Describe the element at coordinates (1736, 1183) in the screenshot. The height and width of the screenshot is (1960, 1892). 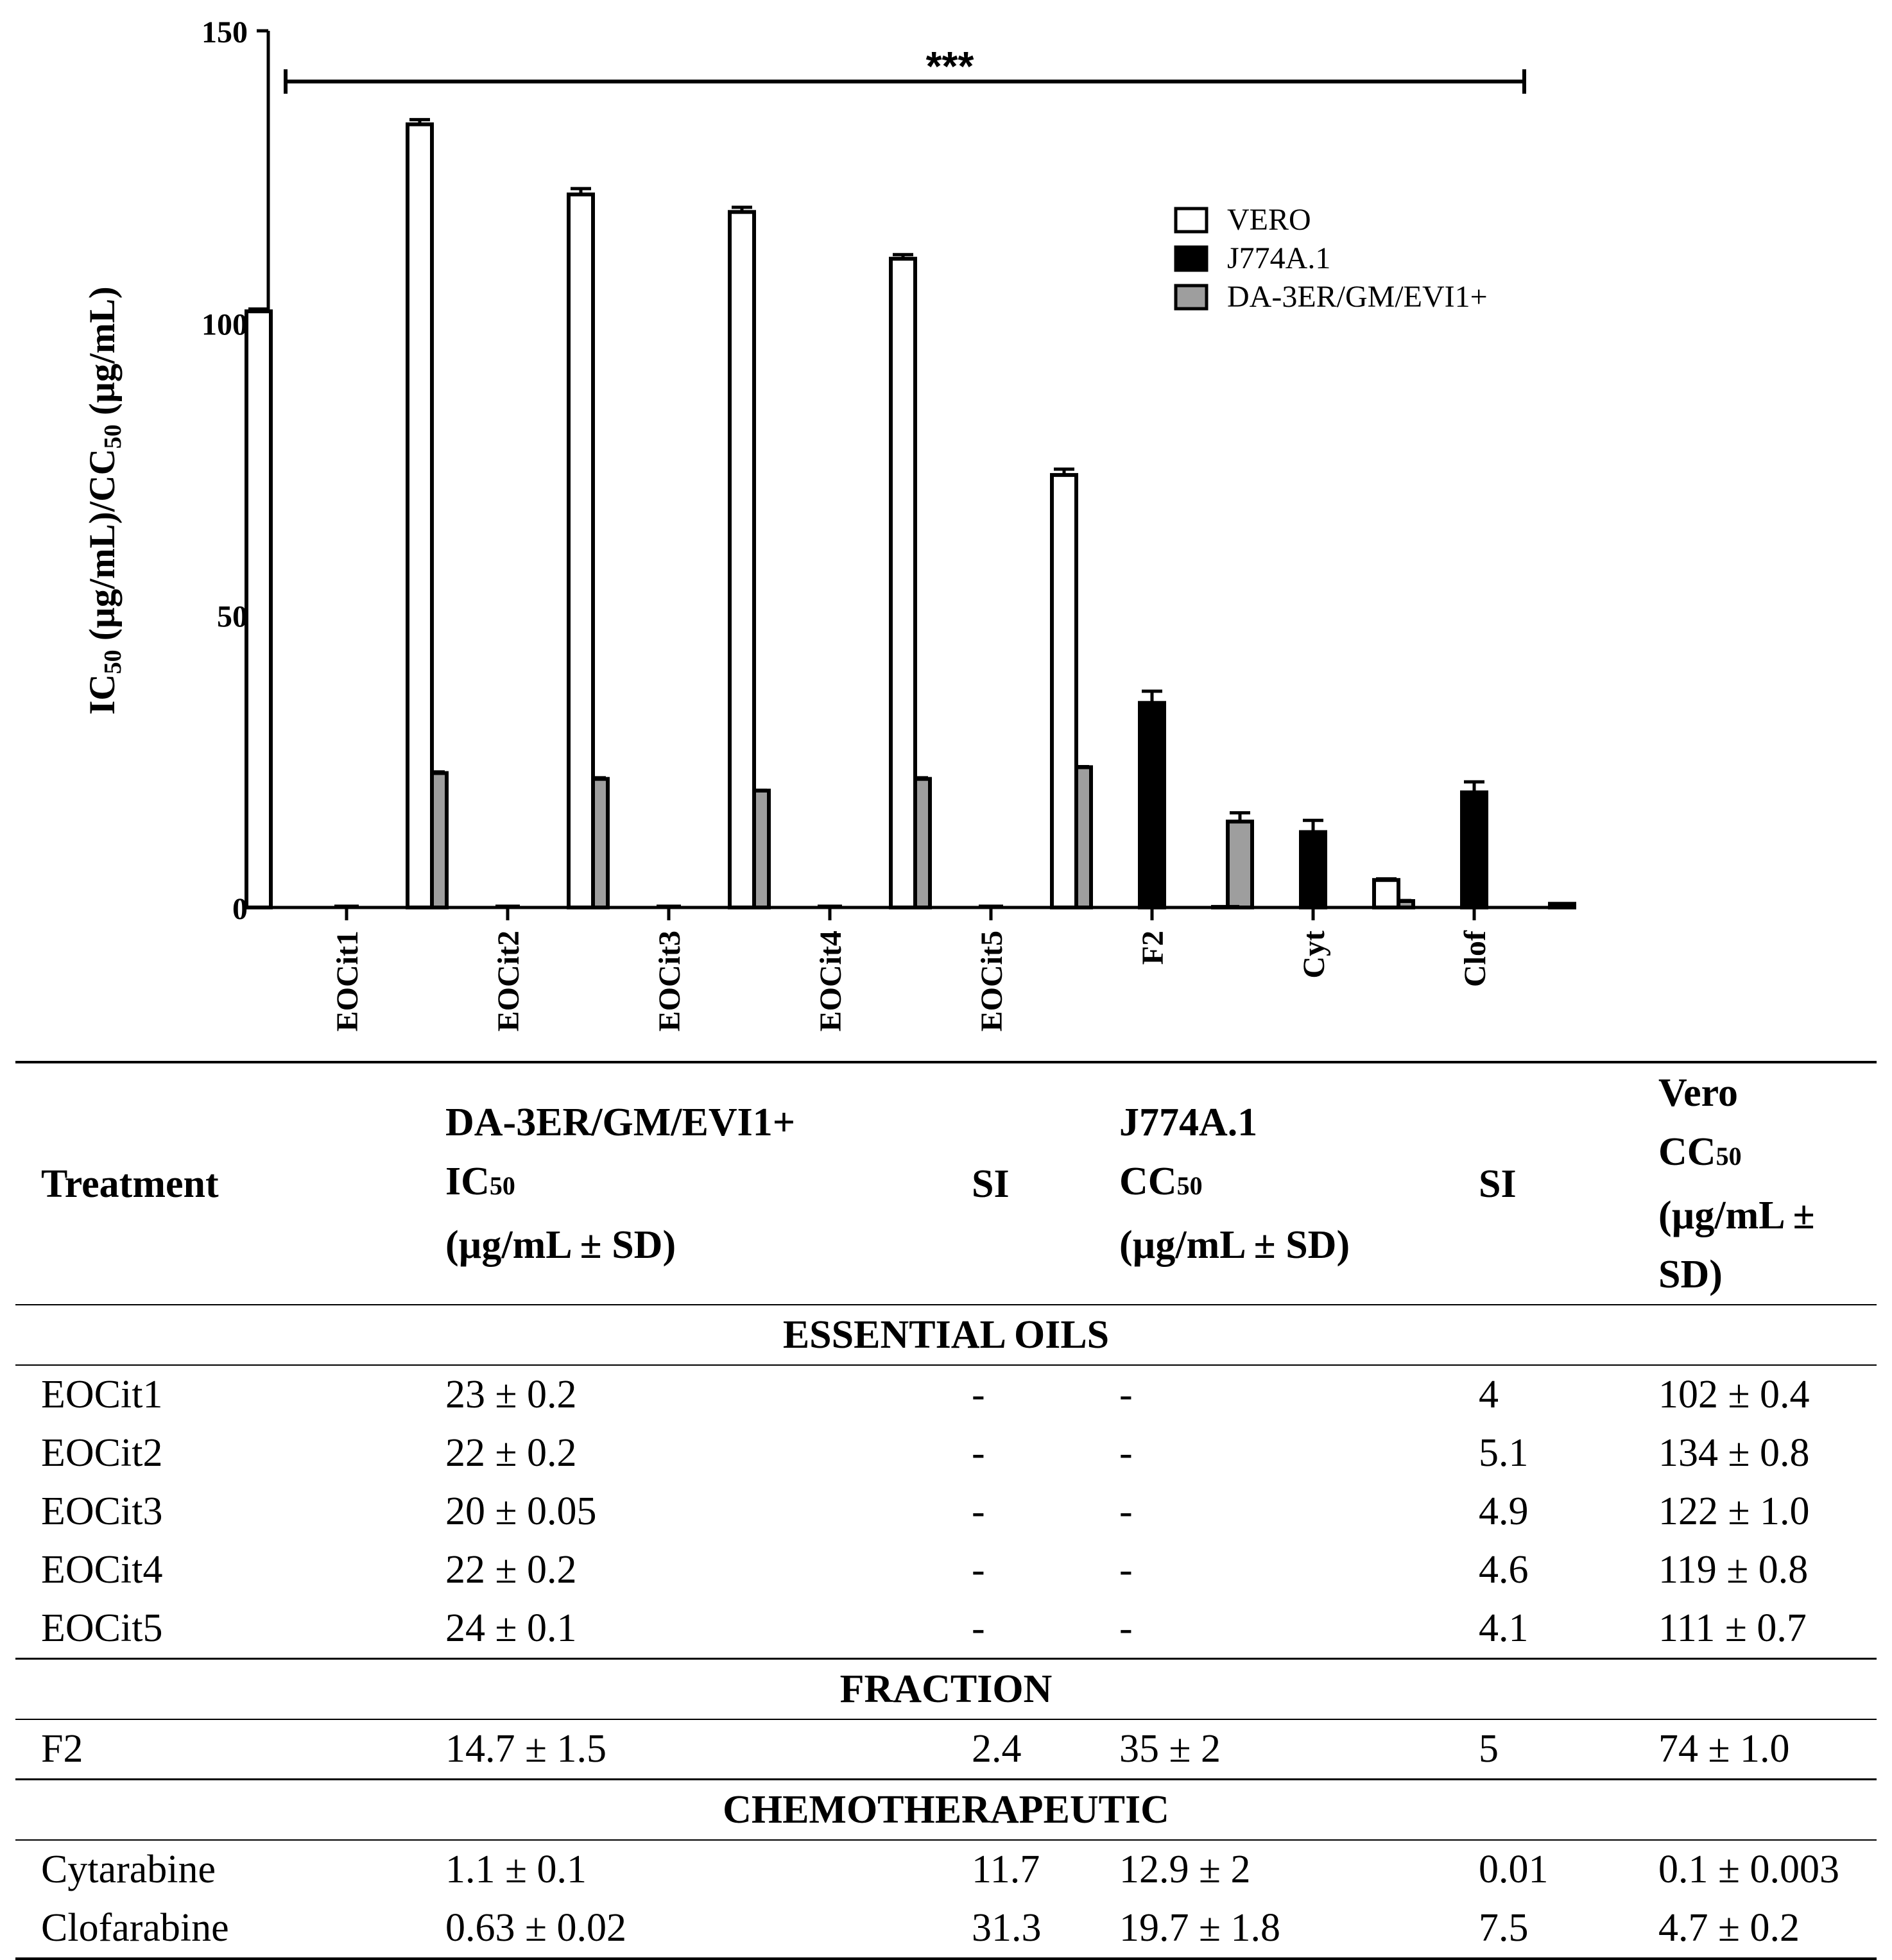
I see `header-vero: Vero CC50 (µg/mL ± SD)` at that location.